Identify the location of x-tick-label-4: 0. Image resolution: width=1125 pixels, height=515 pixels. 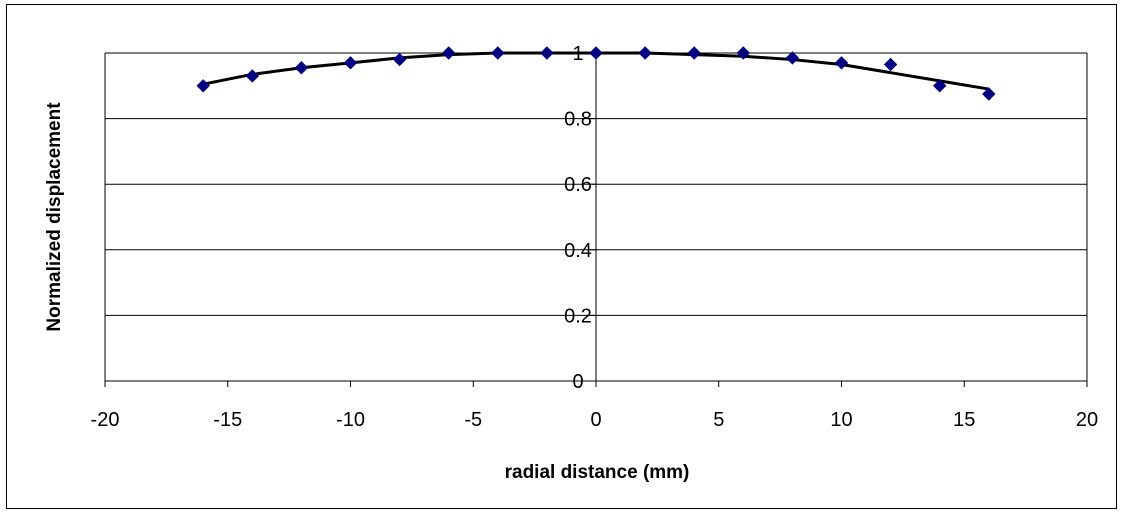
(595, 420).